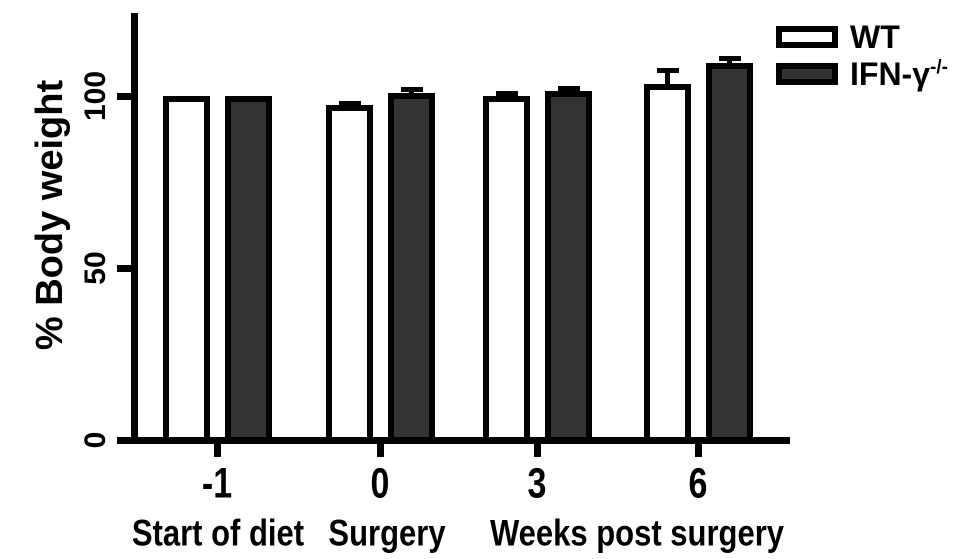 The height and width of the screenshot is (559, 969). What do you see at coordinates (186, 270) in the screenshot?
I see `bar-wt--1` at bounding box center [186, 270].